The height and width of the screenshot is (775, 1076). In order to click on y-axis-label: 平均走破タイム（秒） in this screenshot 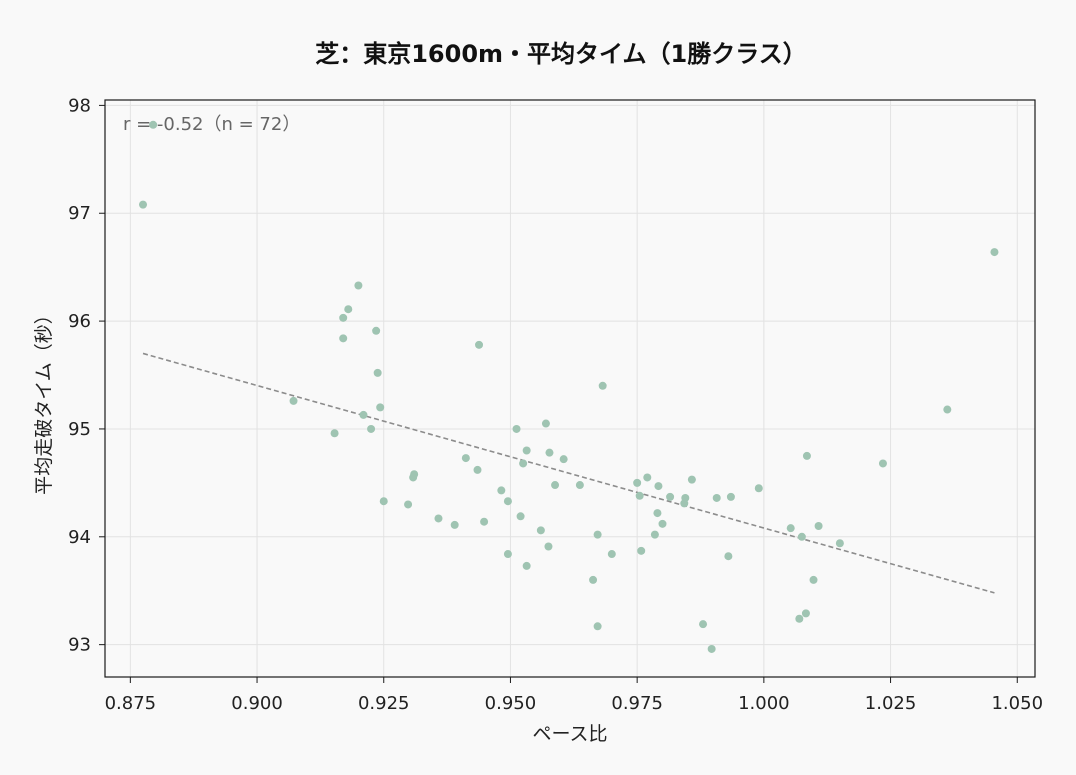, I will do `click(44, 400)`.